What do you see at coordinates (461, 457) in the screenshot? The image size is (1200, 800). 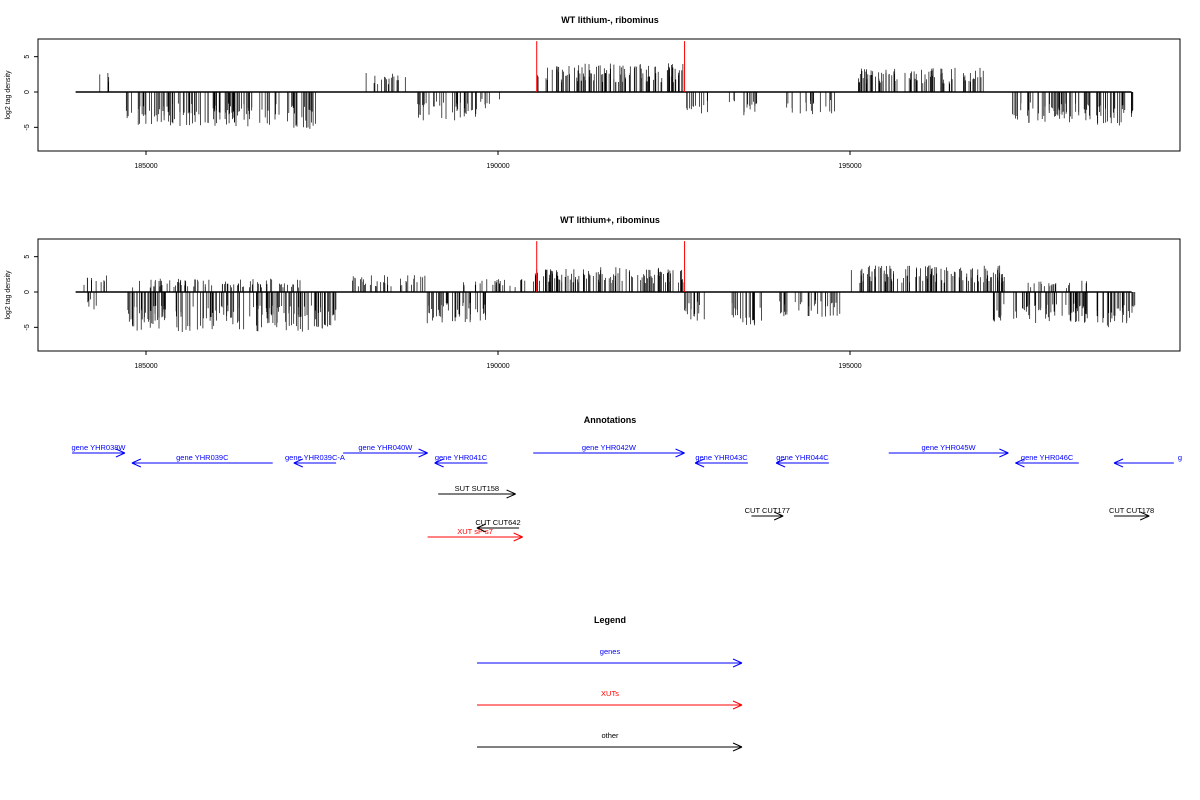 I see `gene-label: gene YHR041C` at bounding box center [461, 457].